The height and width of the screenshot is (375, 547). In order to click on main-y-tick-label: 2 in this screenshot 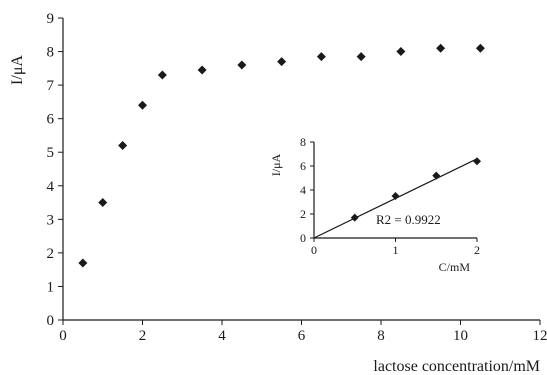, I will do `click(51, 254)`.